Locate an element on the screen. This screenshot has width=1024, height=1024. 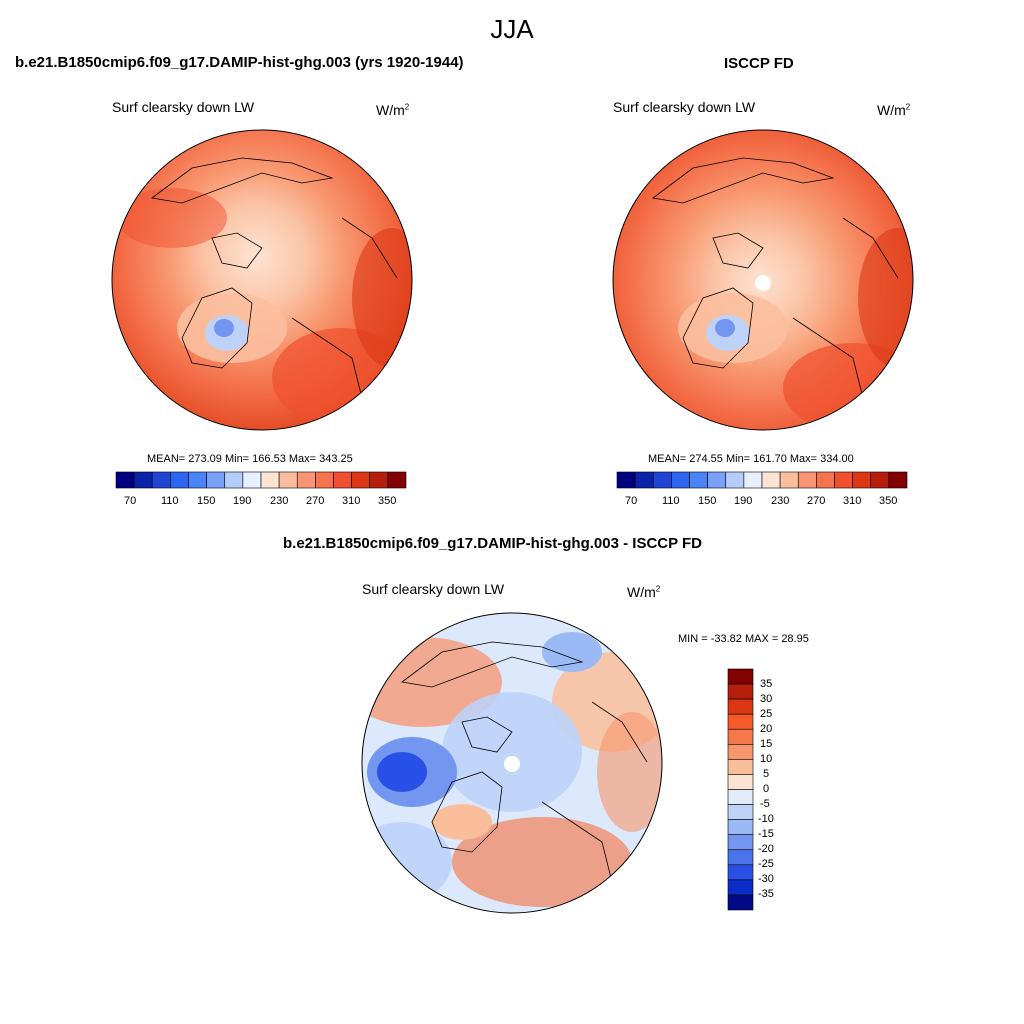
panel-1-stats: MEAN= 273.09 Min= 166.53 Max= 343.25 is located at coordinates (250, 459).